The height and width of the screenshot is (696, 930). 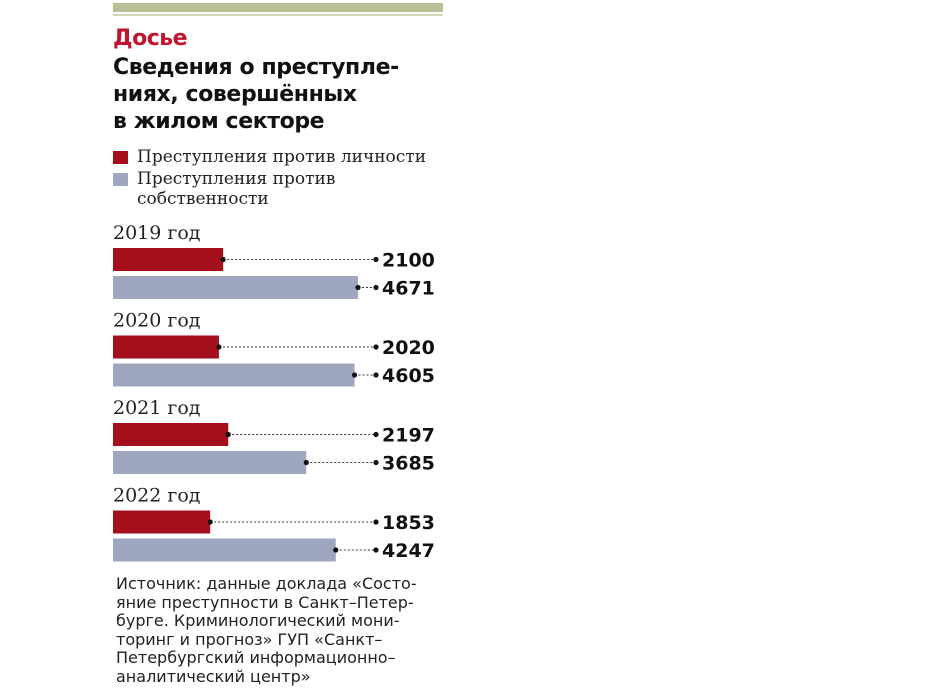 What do you see at coordinates (278, 15) in the screenshot?
I see `header-rule-thin` at bounding box center [278, 15].